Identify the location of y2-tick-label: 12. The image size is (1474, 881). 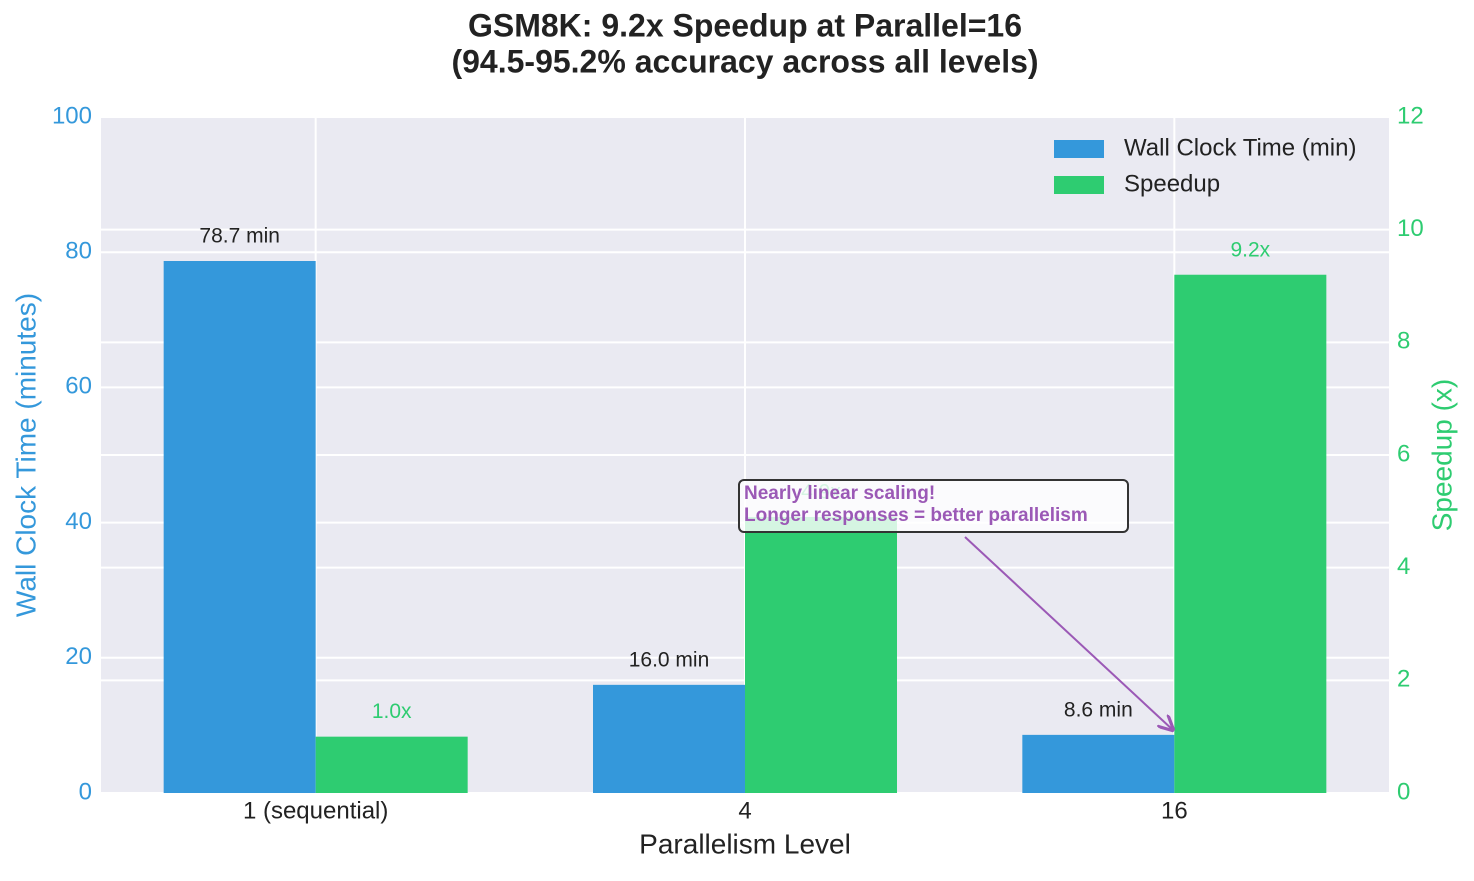
(1410, 115).